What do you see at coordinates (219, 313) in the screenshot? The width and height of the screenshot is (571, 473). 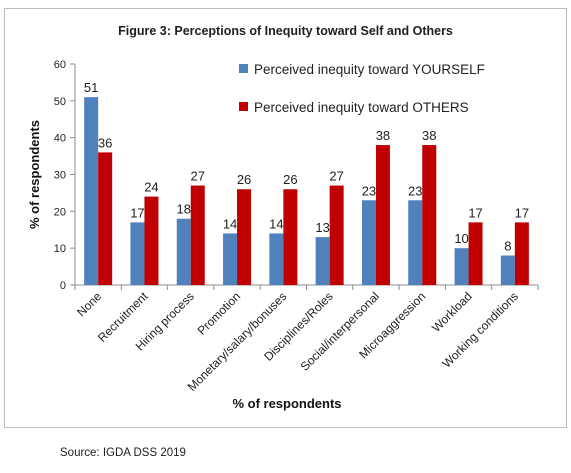 I see `category-label: Promotion` at bounding box center [219, 313].